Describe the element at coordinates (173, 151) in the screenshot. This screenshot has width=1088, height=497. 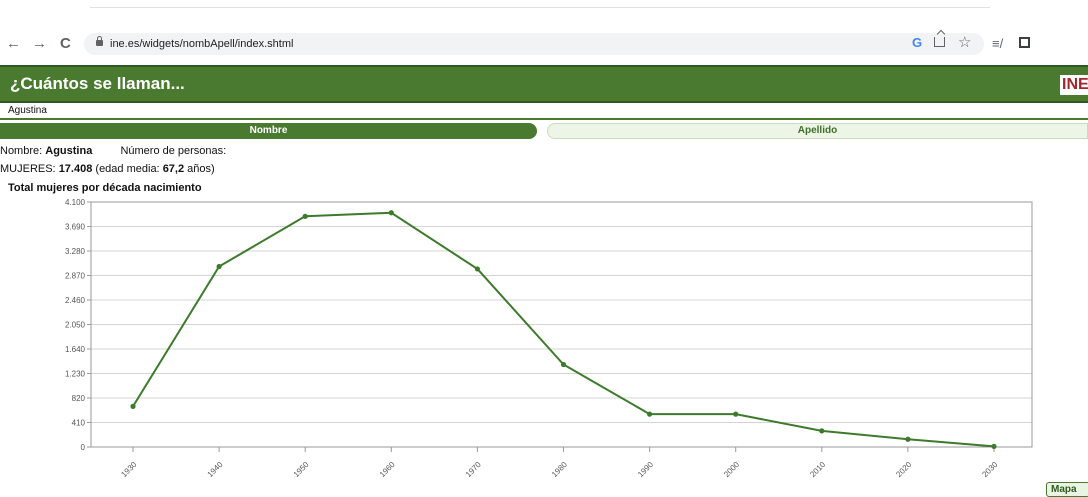
I see `persons-label: Número de personas:` at that location.